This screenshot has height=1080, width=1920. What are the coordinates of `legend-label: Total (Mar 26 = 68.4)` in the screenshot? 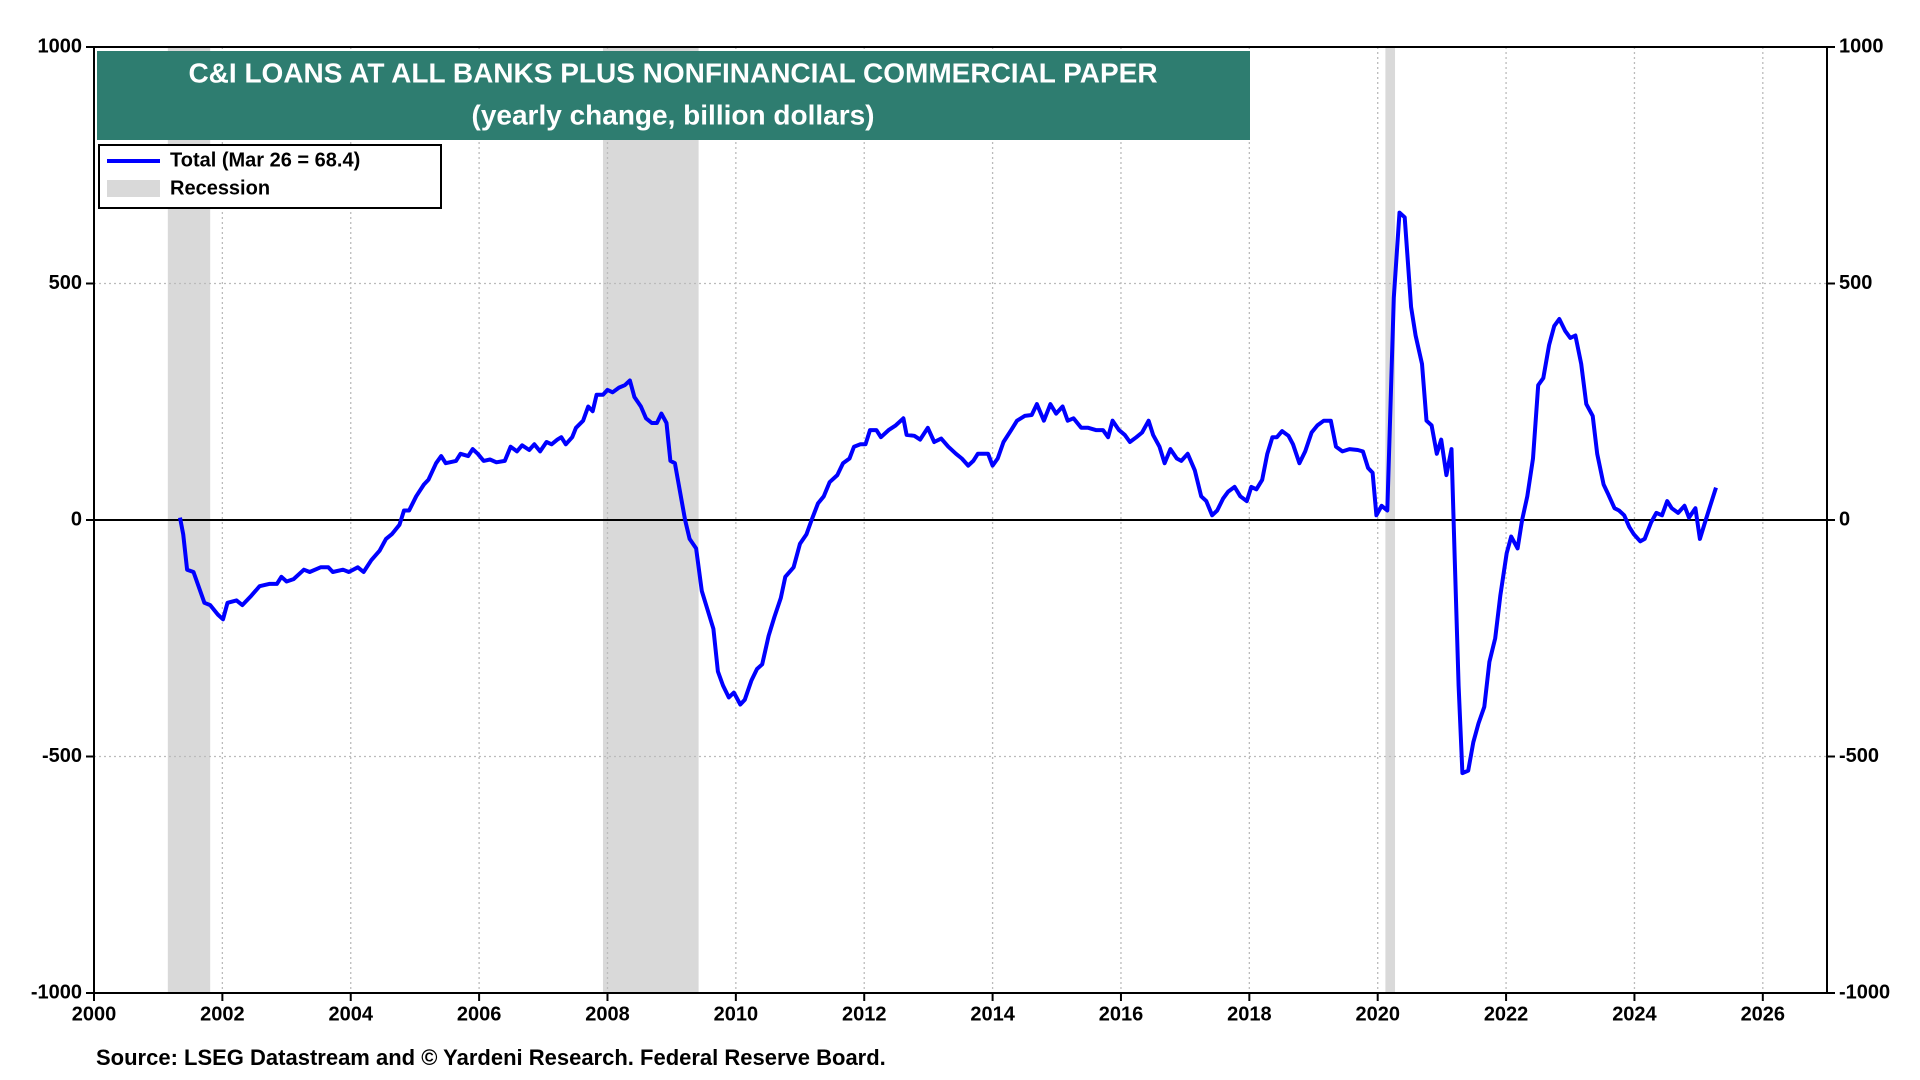 It's located at (265, 160).